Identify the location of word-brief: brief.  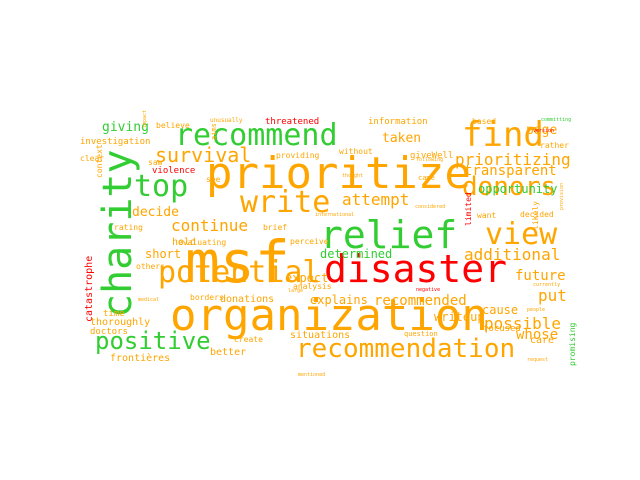
(275, 227).